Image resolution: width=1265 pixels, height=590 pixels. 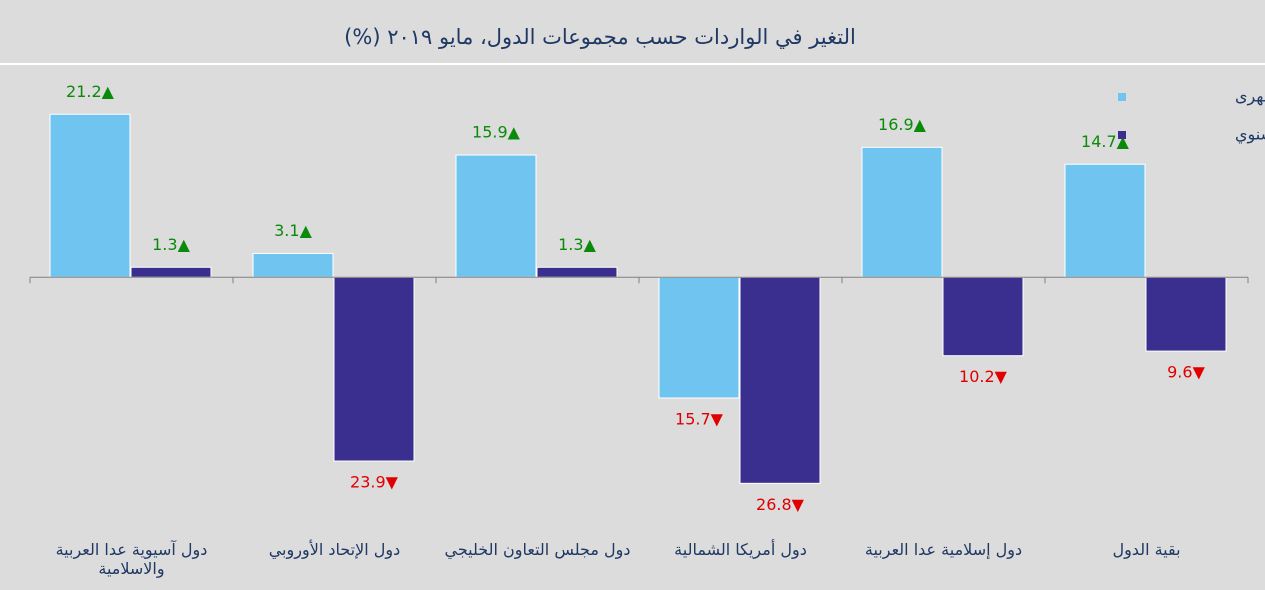 I want to click on data-label: 3.1▲, so click(x=293, y=230).